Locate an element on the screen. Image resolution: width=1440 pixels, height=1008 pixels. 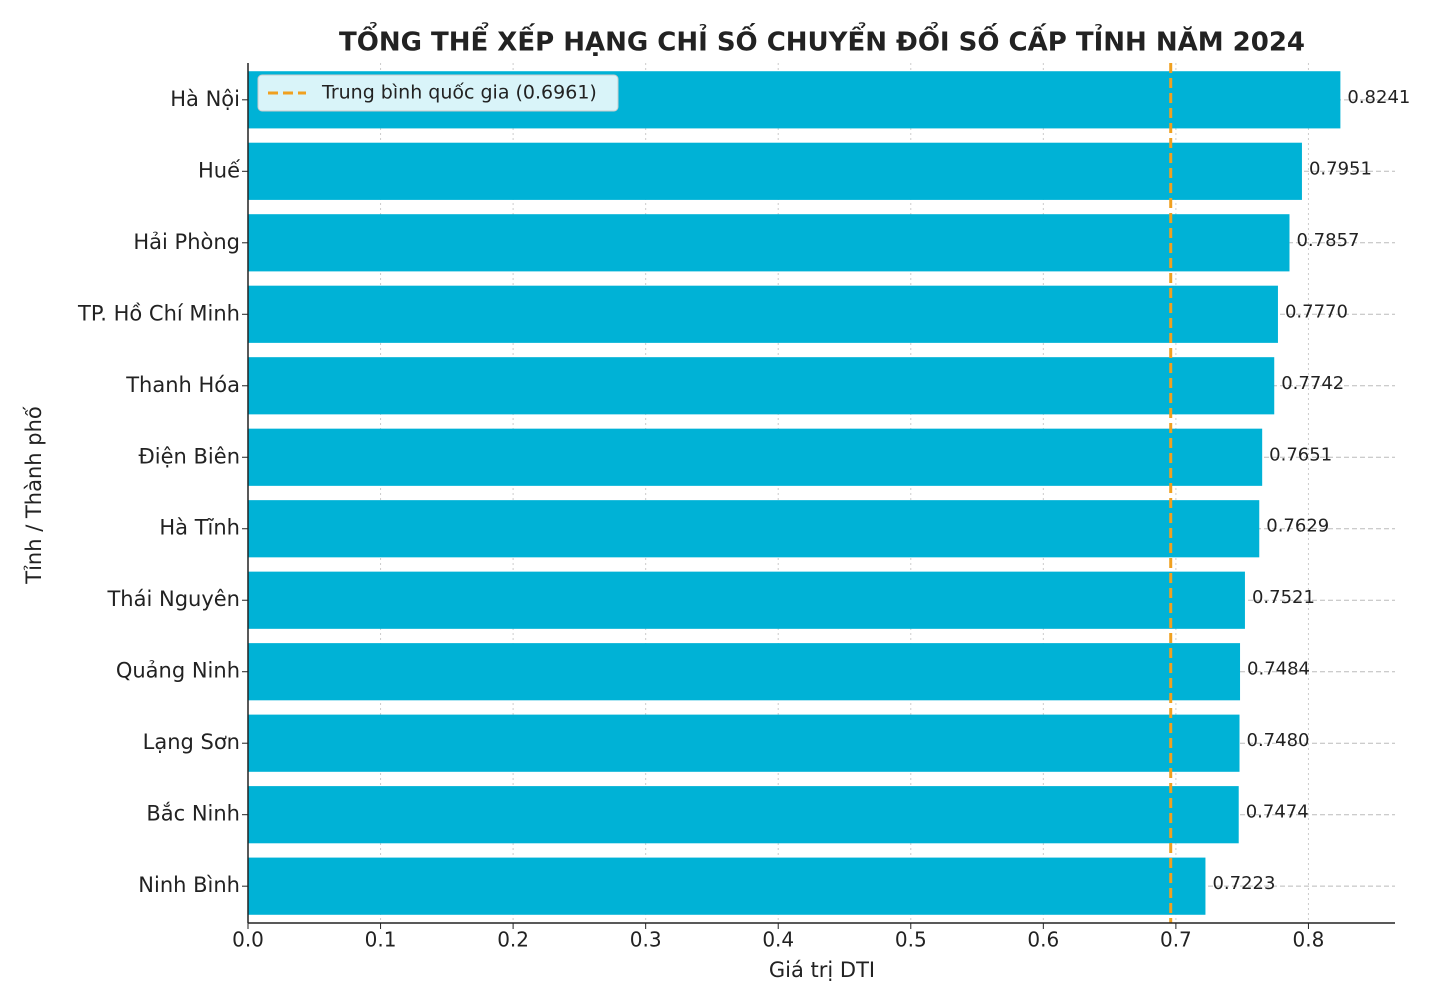
value-label: 0.7651 is located at coordinates (1300, 454).